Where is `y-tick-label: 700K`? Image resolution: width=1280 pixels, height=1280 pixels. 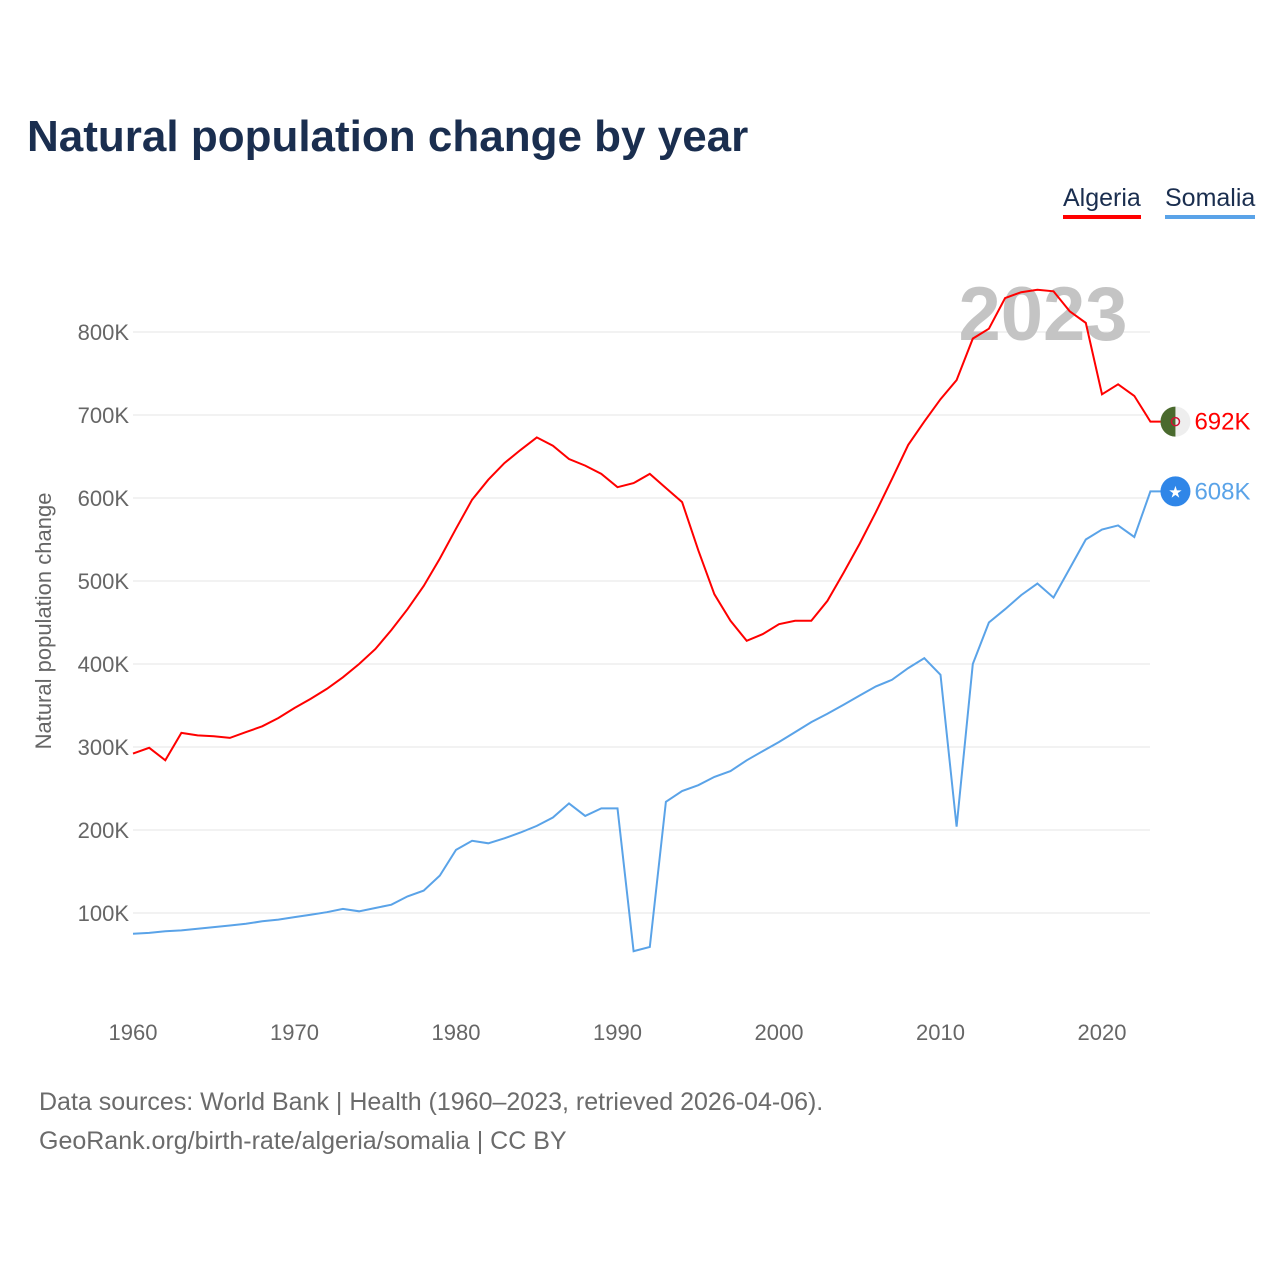 y-tick-label: 700K is located at coordinates (104, 415).